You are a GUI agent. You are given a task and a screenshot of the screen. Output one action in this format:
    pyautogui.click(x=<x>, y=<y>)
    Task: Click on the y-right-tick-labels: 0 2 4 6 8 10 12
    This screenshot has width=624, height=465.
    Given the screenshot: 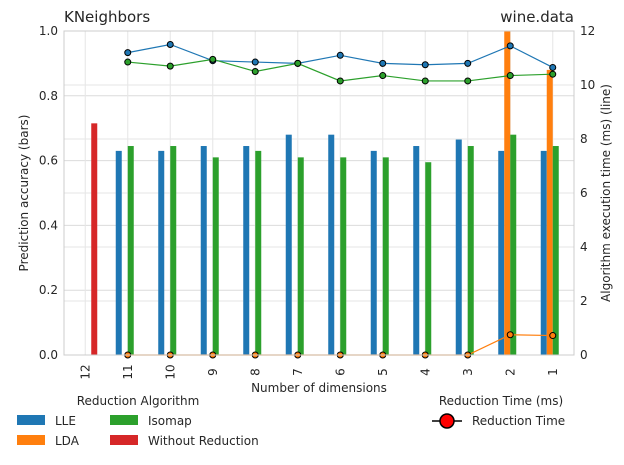 What is the action you would take?
    pyautogui.click(x=587, y=193)
    